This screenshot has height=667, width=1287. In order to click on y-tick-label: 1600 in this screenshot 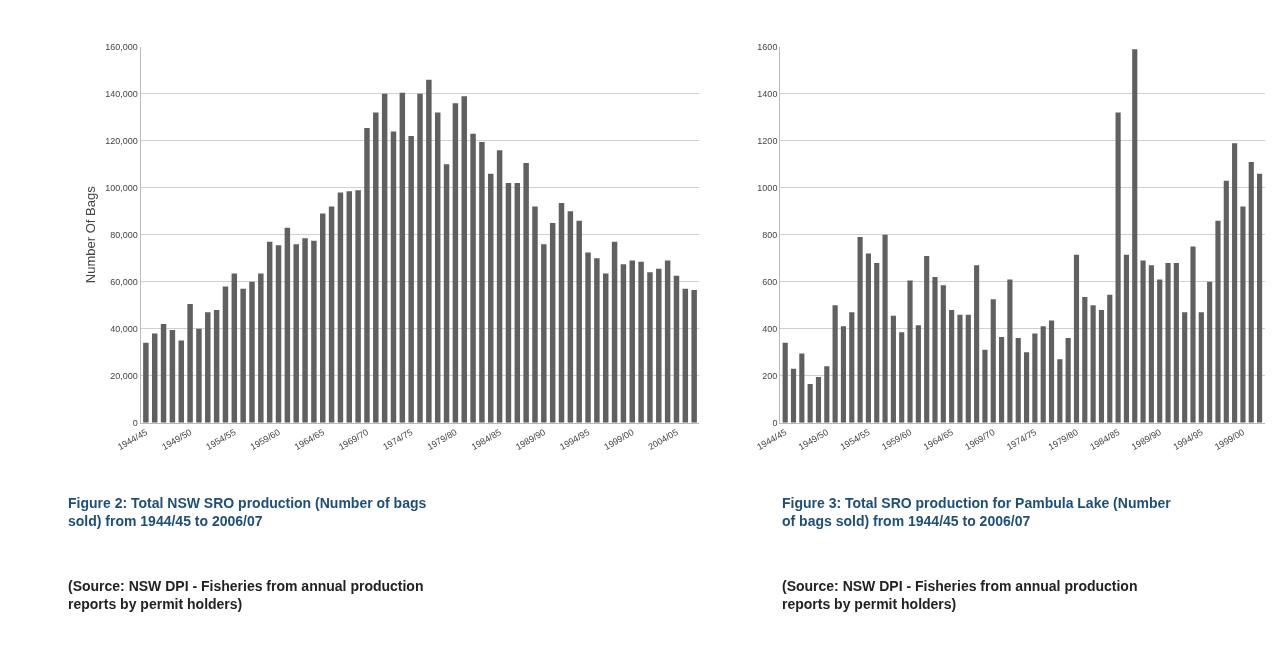, I will do `click(767, 47)`.